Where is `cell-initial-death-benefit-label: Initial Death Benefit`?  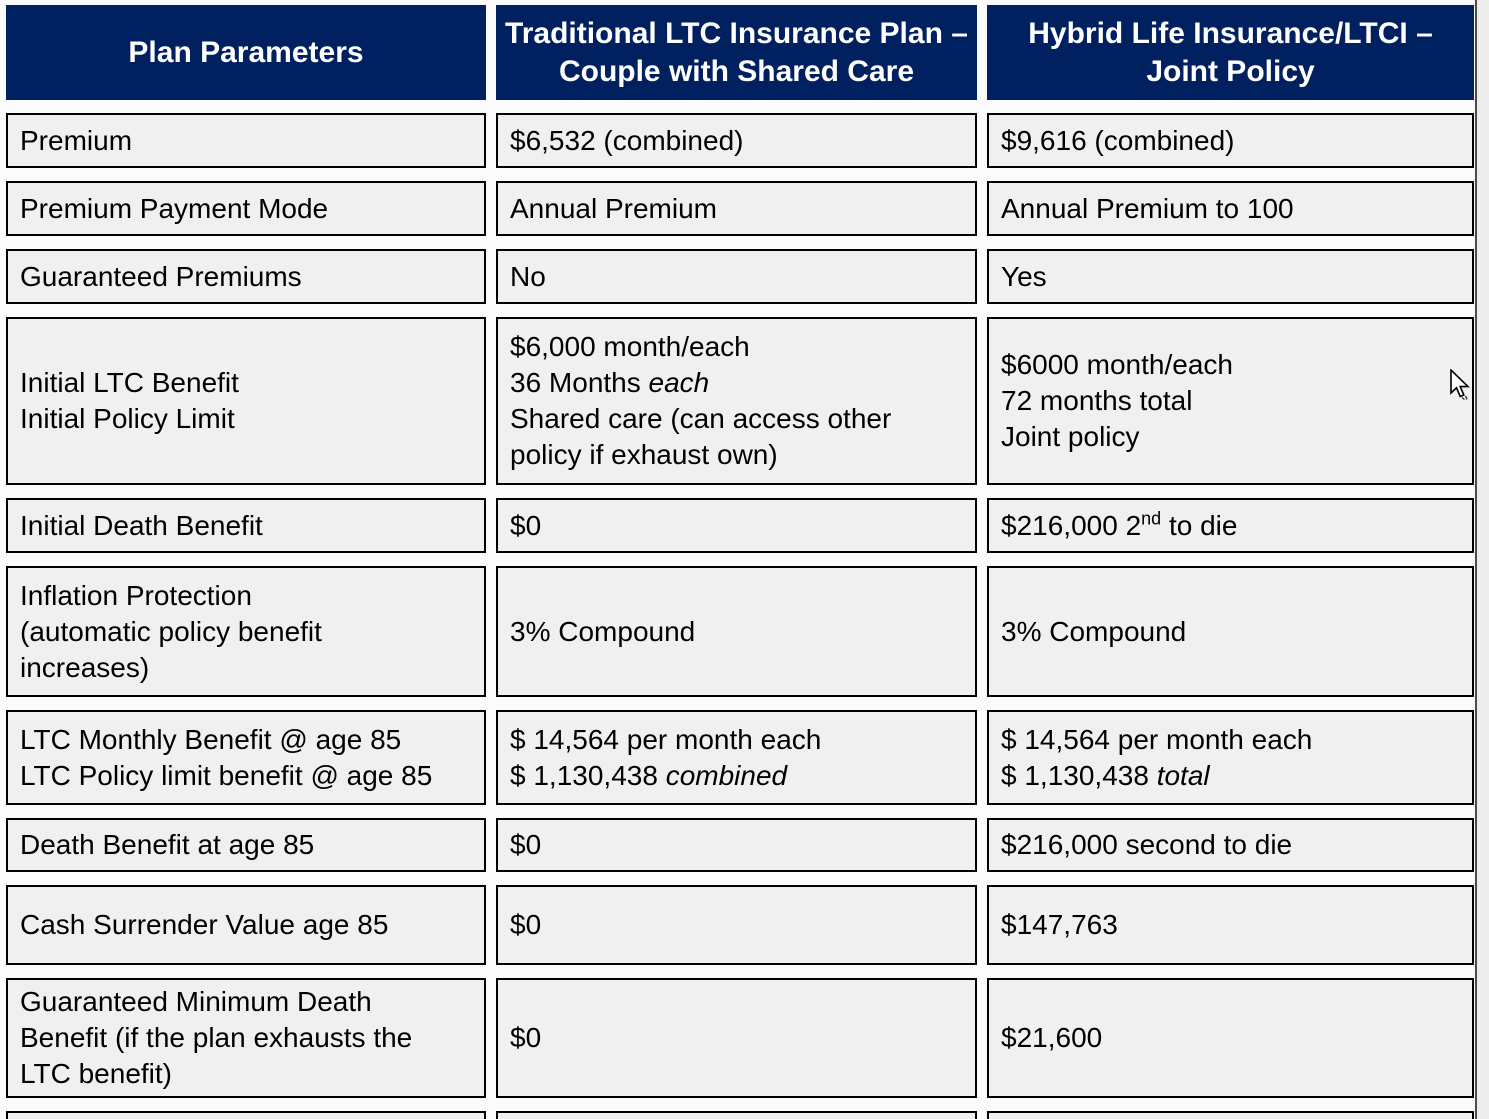
cell-initial-death-benefit-label: Initial Death Benefit is located at coordinates (246, 525).